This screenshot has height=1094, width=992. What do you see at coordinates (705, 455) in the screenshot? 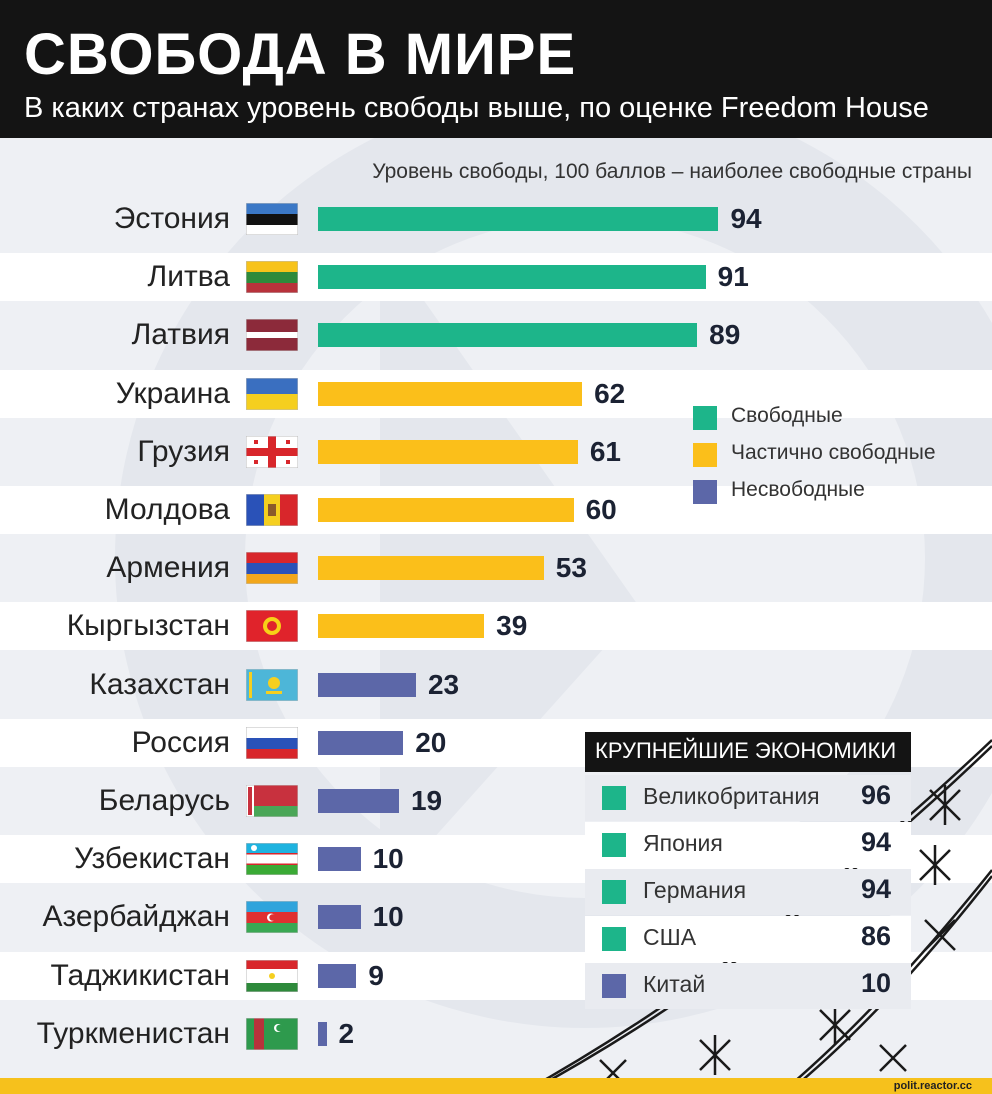
I see `legend-swatch-partly` at bounding box center [705, 455].